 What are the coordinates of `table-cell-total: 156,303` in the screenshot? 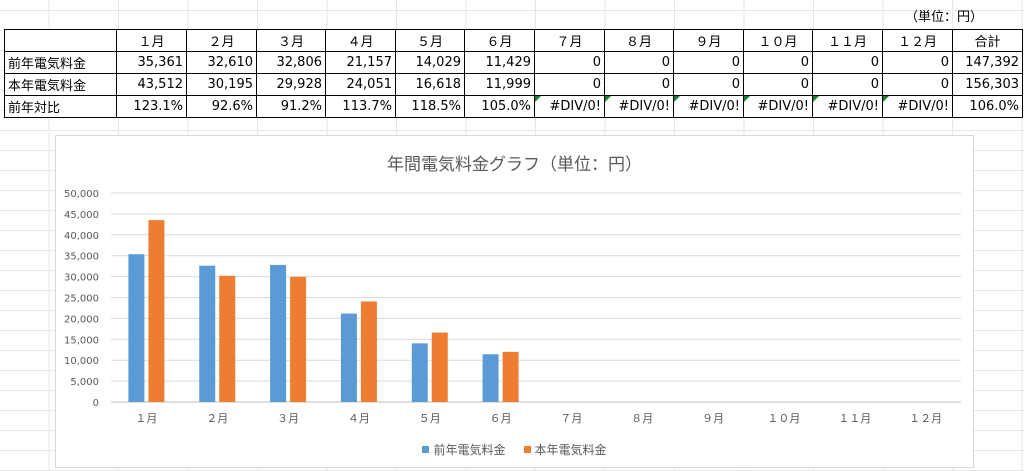 It's located at (987, 84).